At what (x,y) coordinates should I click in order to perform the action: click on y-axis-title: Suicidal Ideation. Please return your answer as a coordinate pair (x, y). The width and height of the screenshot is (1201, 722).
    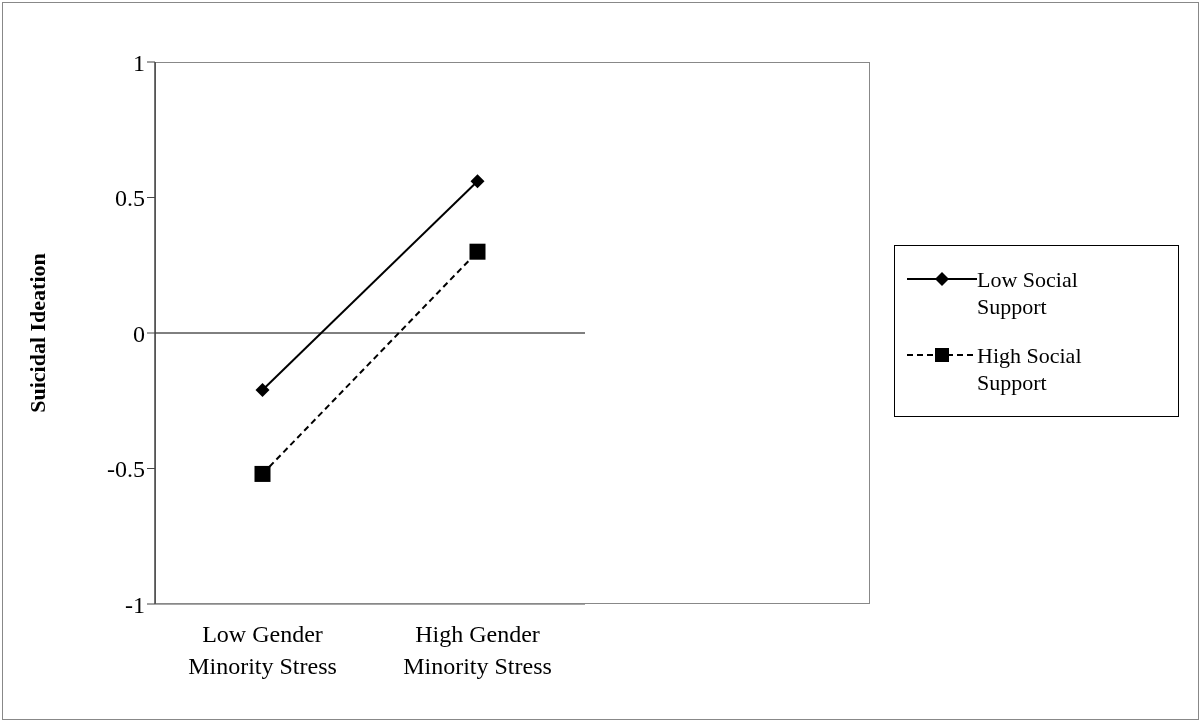
    Looking at the image, I should click on (37, 333).